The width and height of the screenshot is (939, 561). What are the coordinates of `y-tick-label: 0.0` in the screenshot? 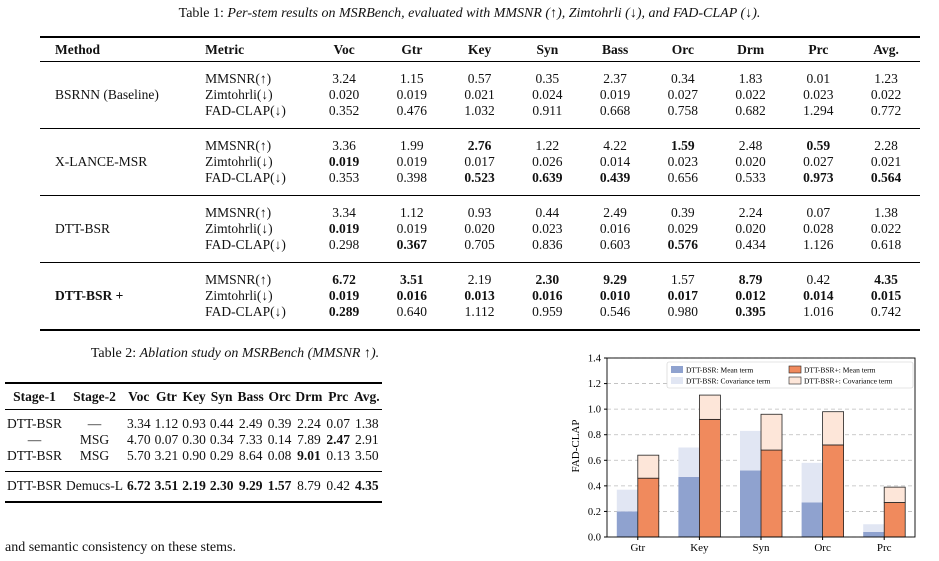 It's located at (594, 538).